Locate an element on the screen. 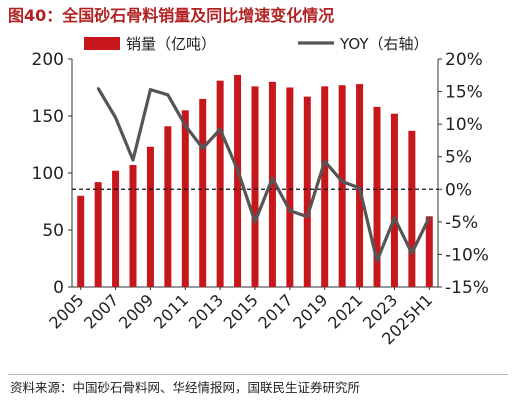 Image resolution: width=516 pixels, height=400 pixels. legend-line-label: YOY（右轴） is located at coordinates (384, 44).